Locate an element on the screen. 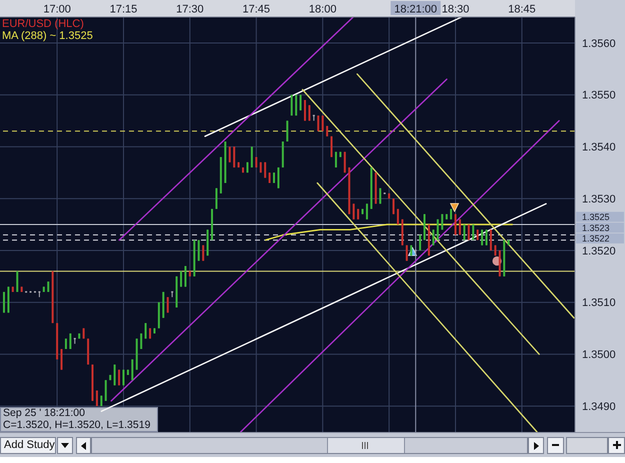 The height and width of the screenshot is (463, 625). x-tick-label: 17:45 is located at coordinates (256, 9).